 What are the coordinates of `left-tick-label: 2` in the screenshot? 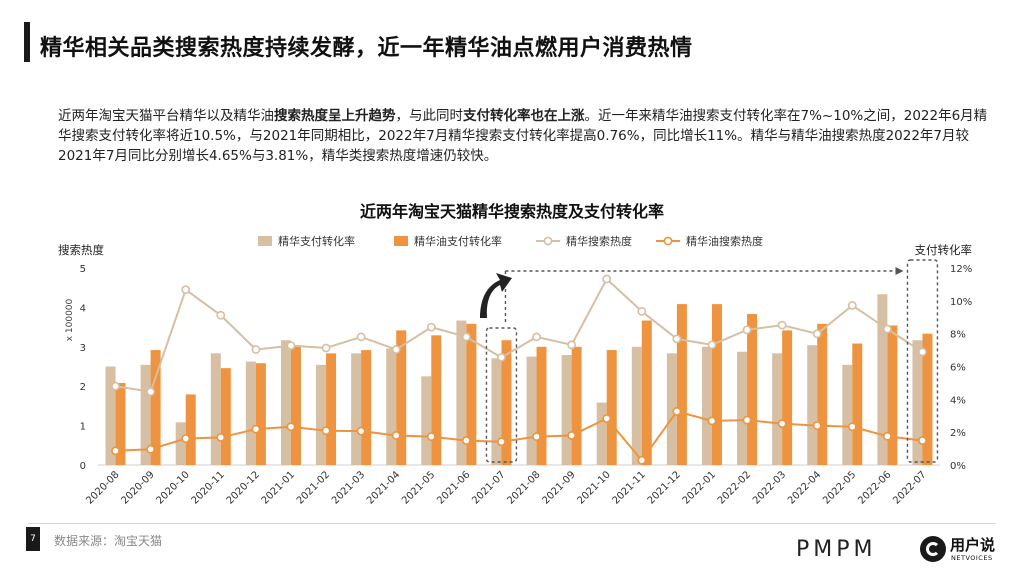 It's located at (83, 387).